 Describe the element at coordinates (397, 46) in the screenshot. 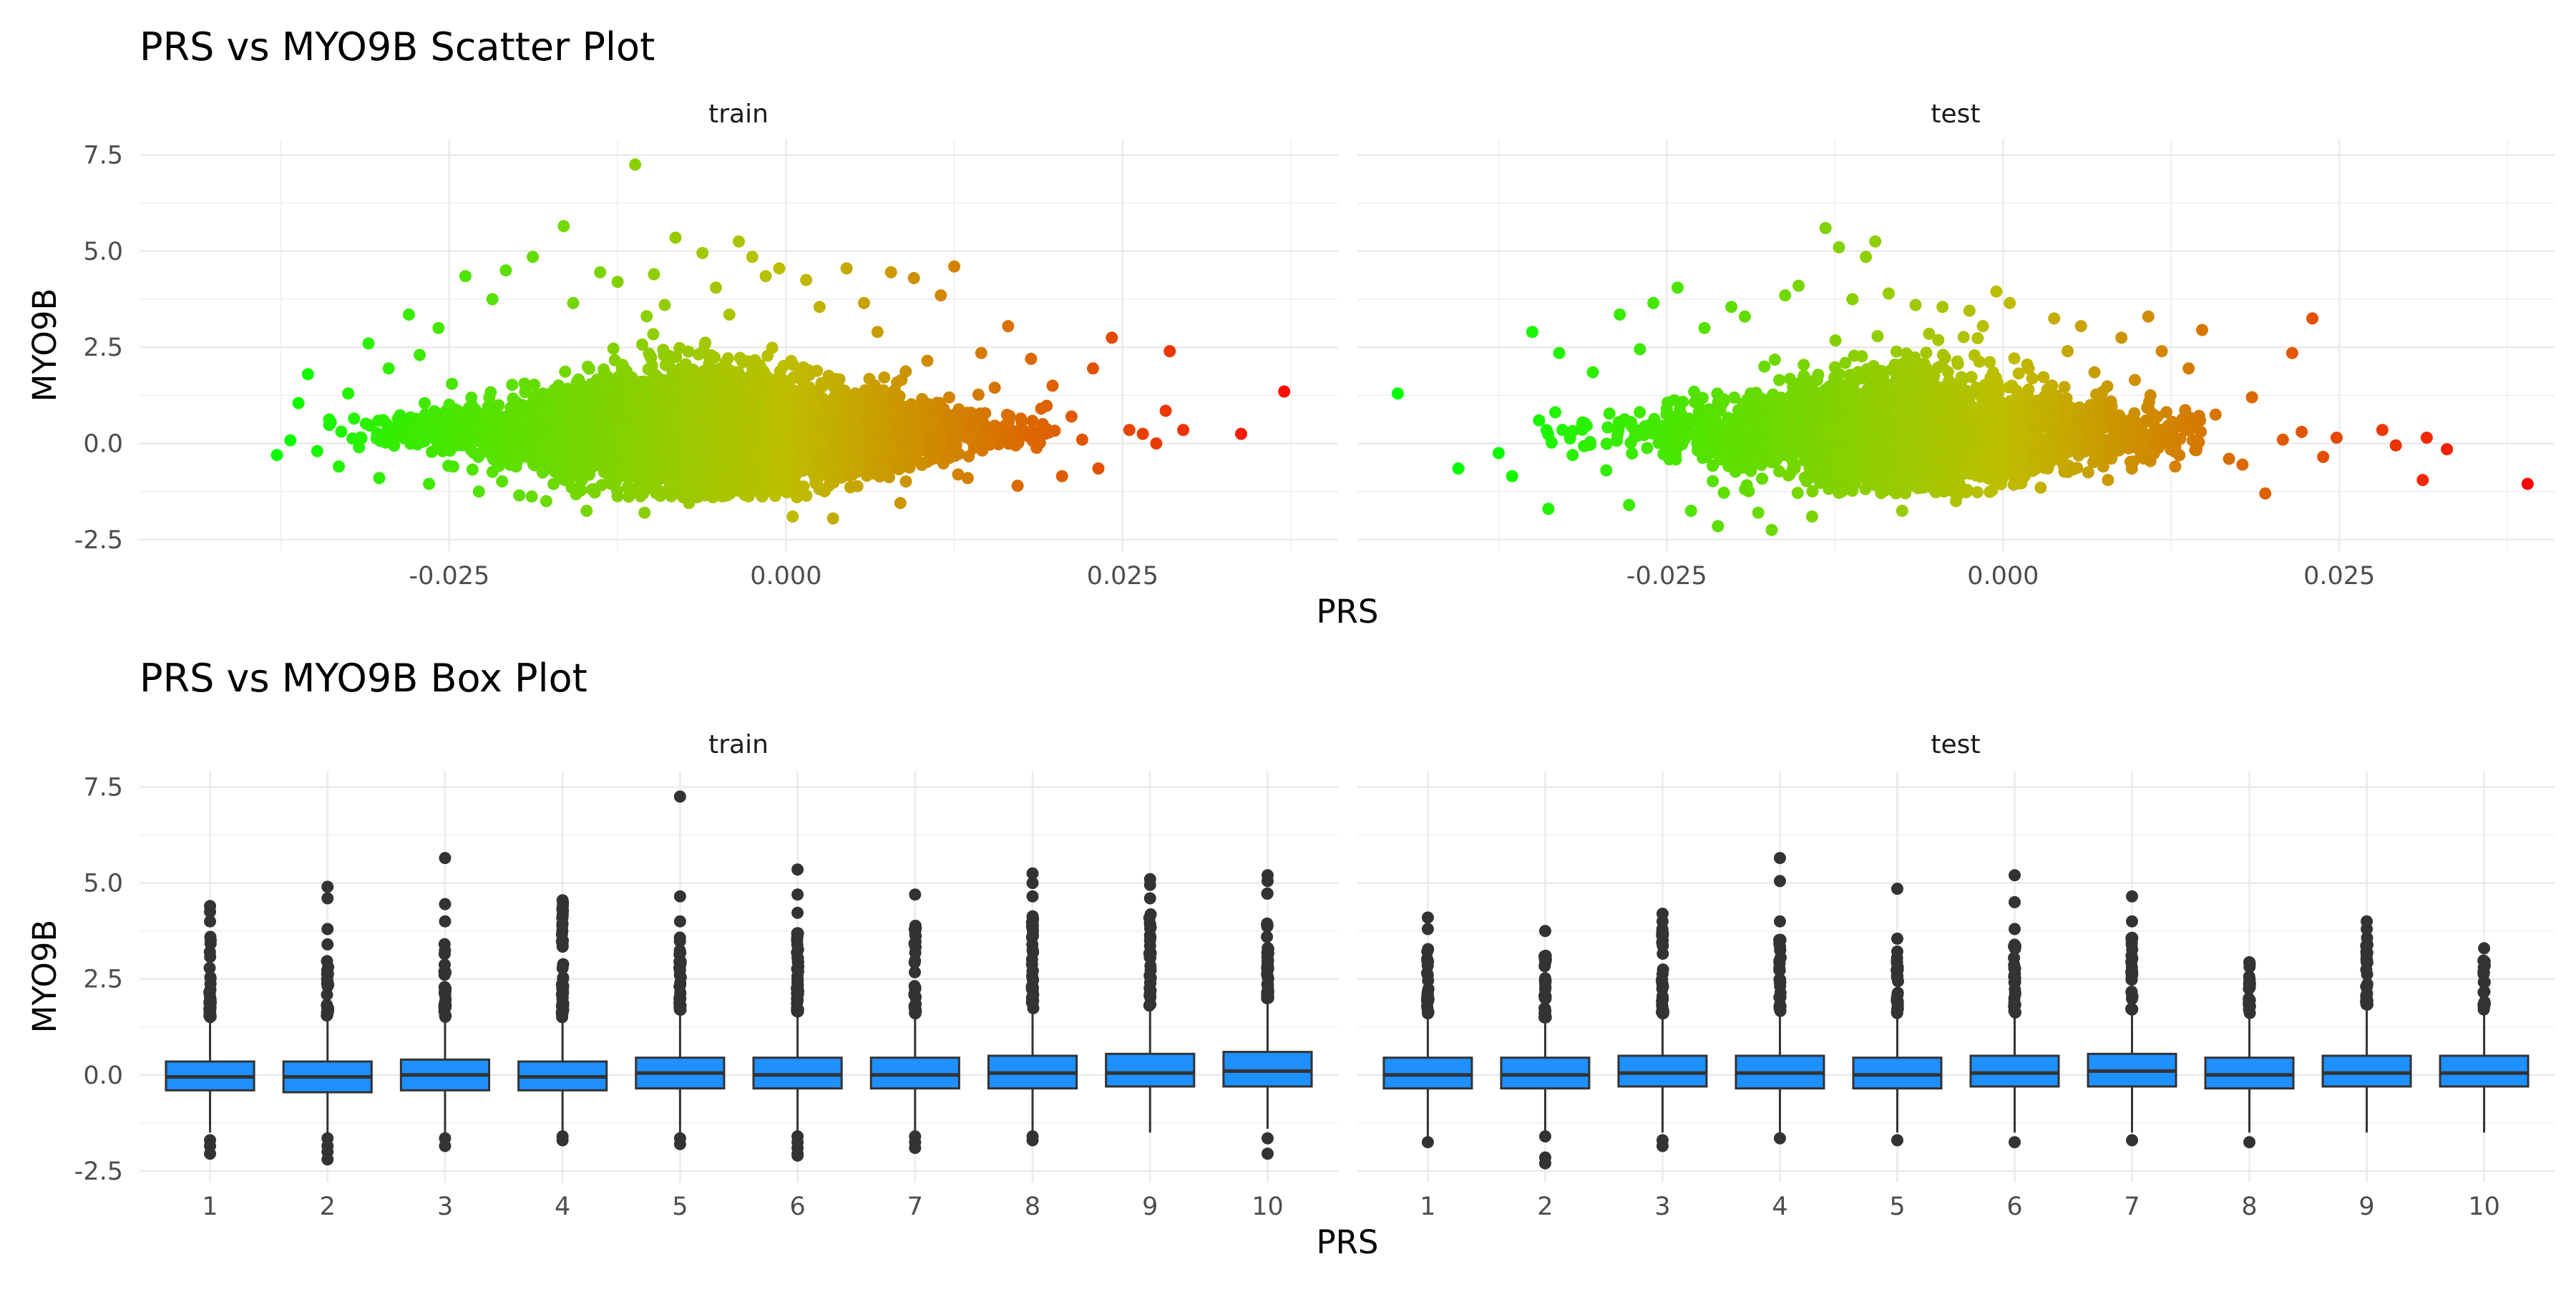

I see `scatter-title: PRS vs MYO9B Scatter Plot` at that location.